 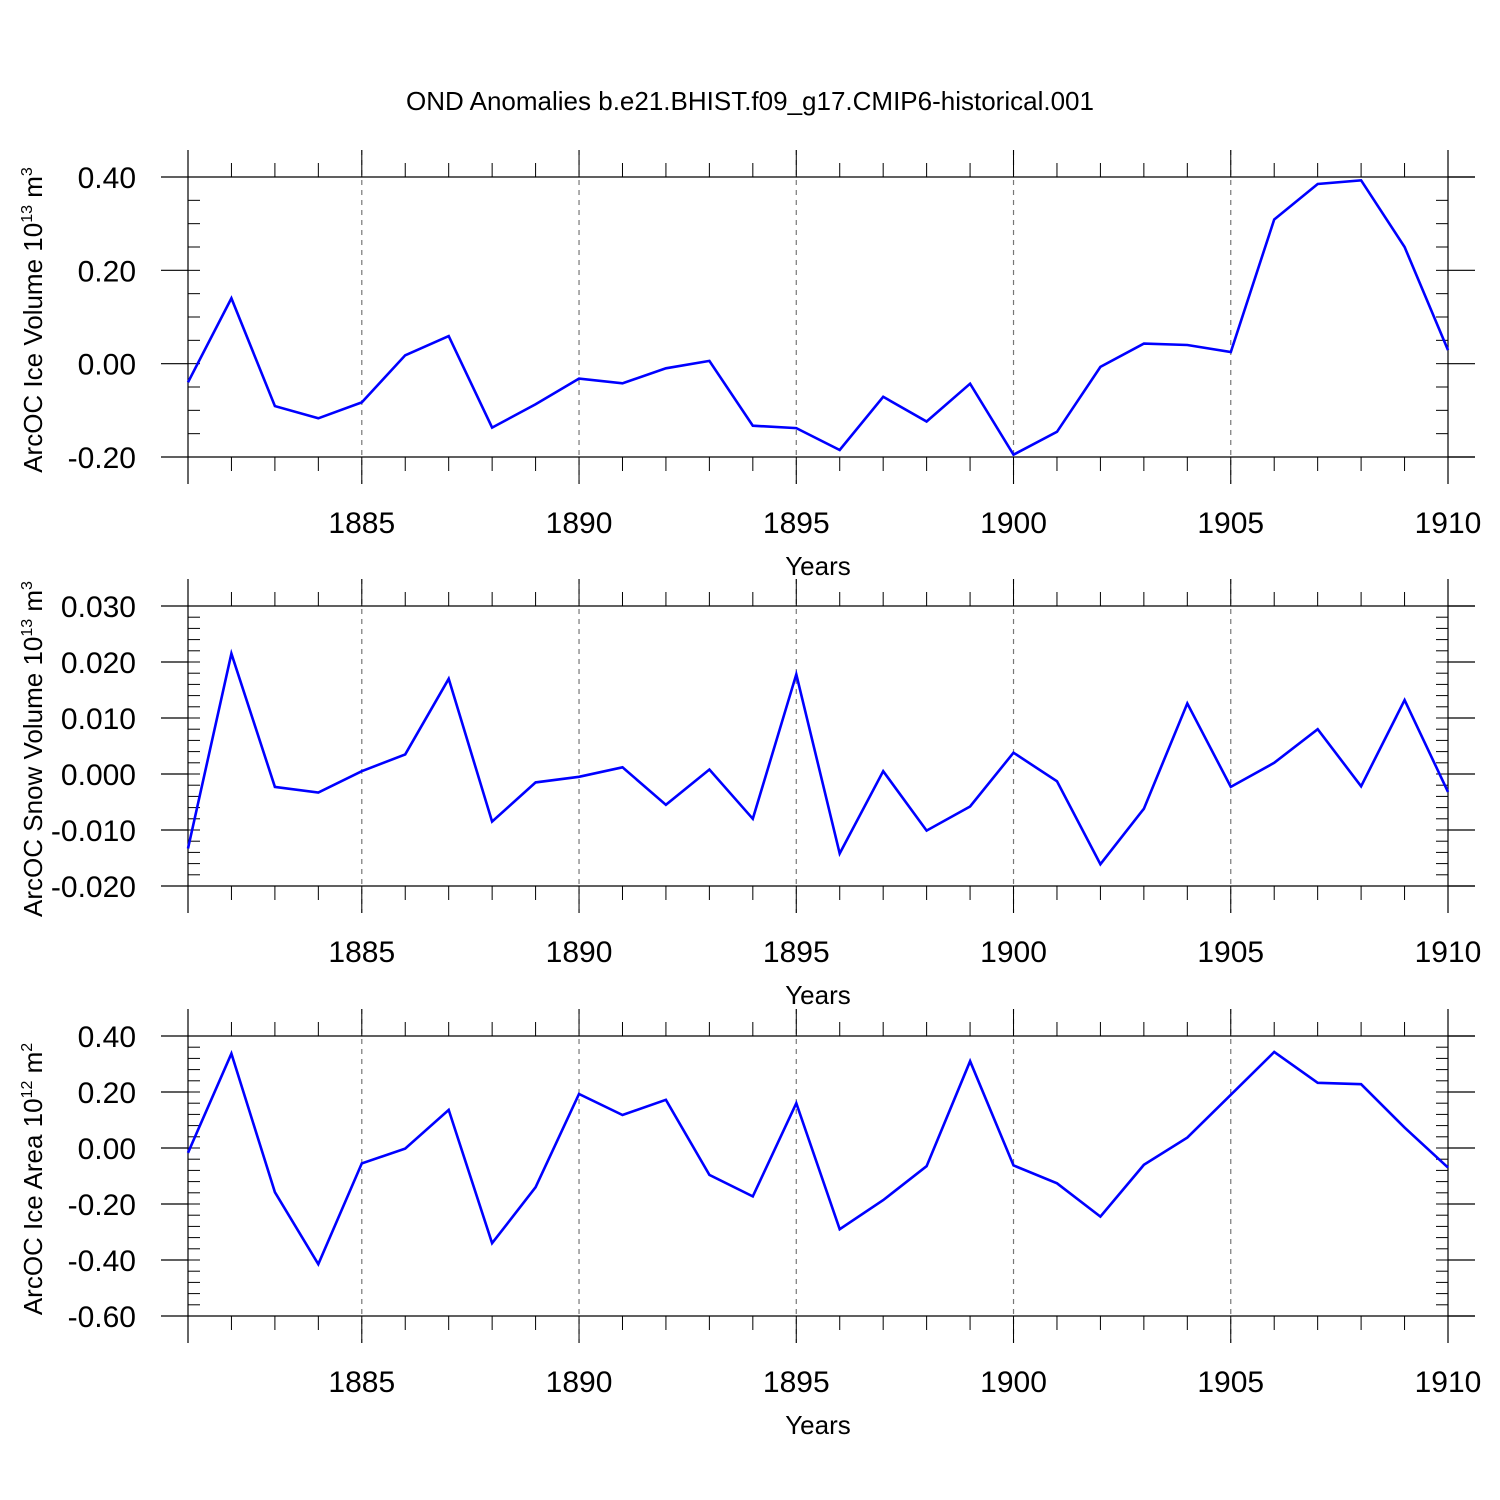 What do you see at coordinates (27, 1090) in the screenshot?
I see `y-axis-label-exponent: 12` at bounding box center [27, 1090].